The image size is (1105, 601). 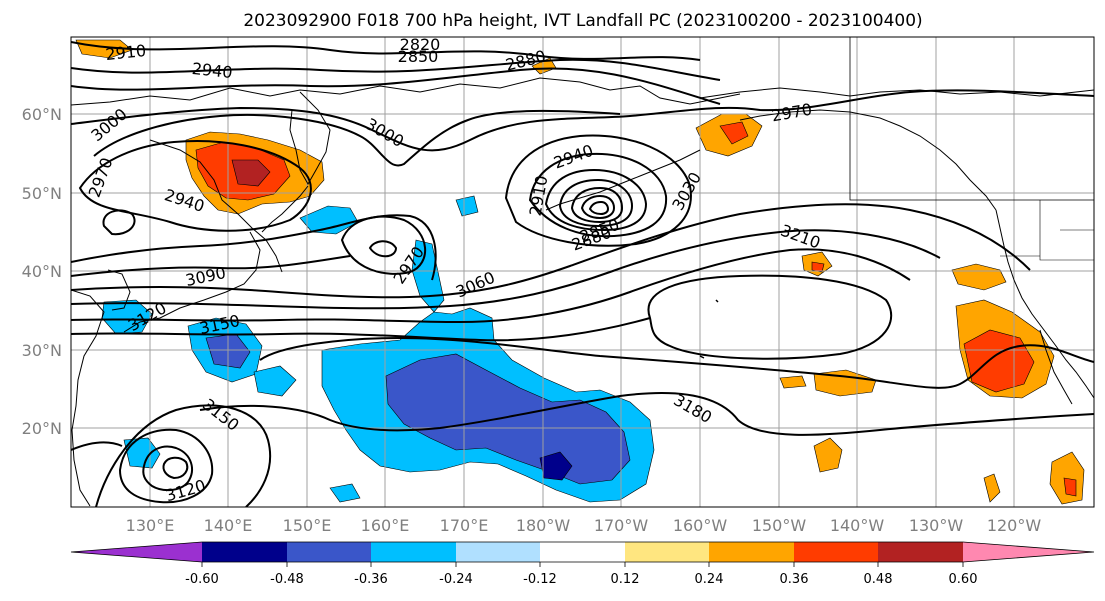 I want to click on contour-label: 2940, so click(x=212, y=70).